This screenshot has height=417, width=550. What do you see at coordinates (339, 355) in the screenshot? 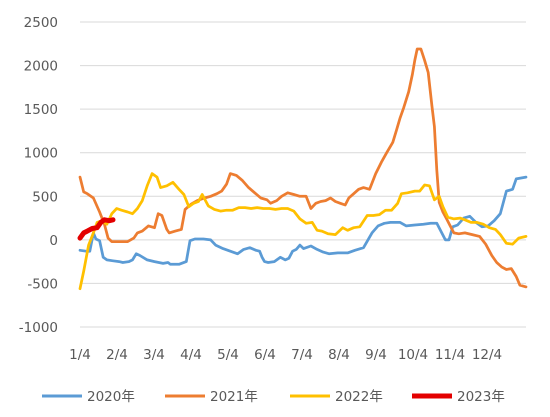
I see `x-tick-label: 8/4` at bounding box center [339, 355].